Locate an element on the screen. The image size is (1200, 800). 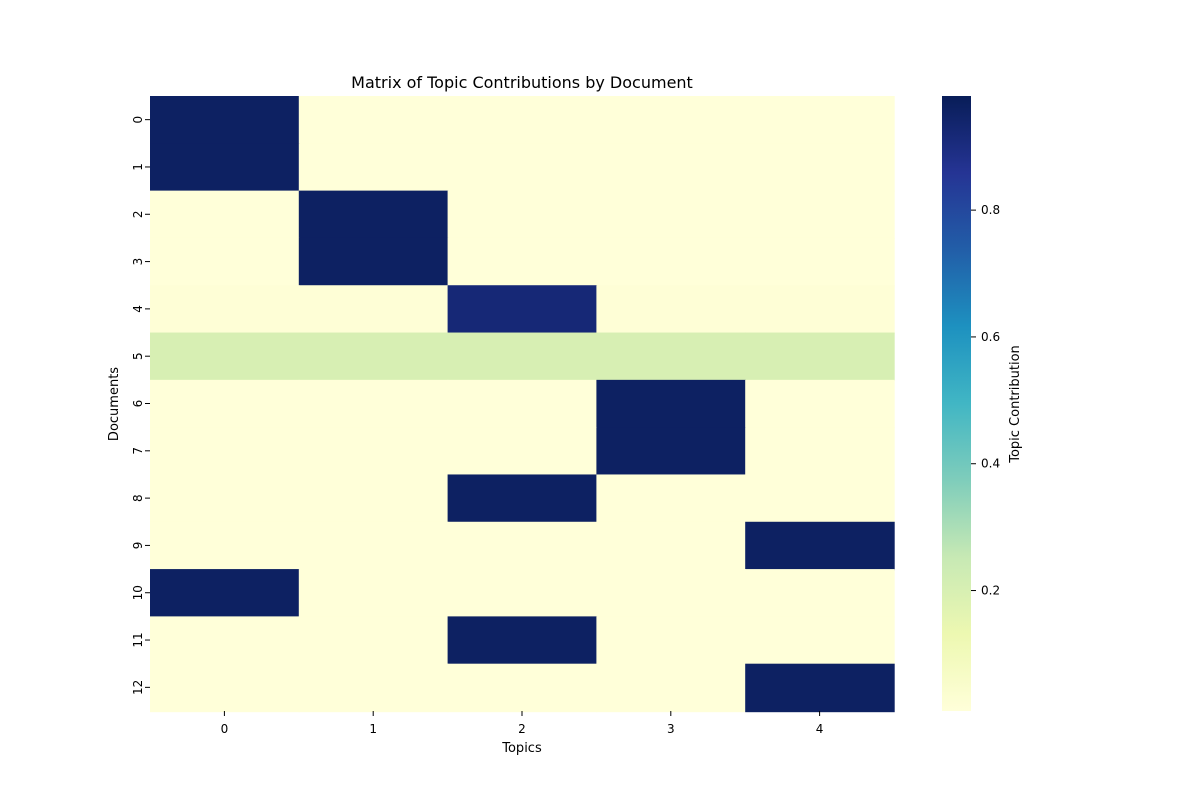
y-axis-label: Documents is located at coordinates (114, 404).